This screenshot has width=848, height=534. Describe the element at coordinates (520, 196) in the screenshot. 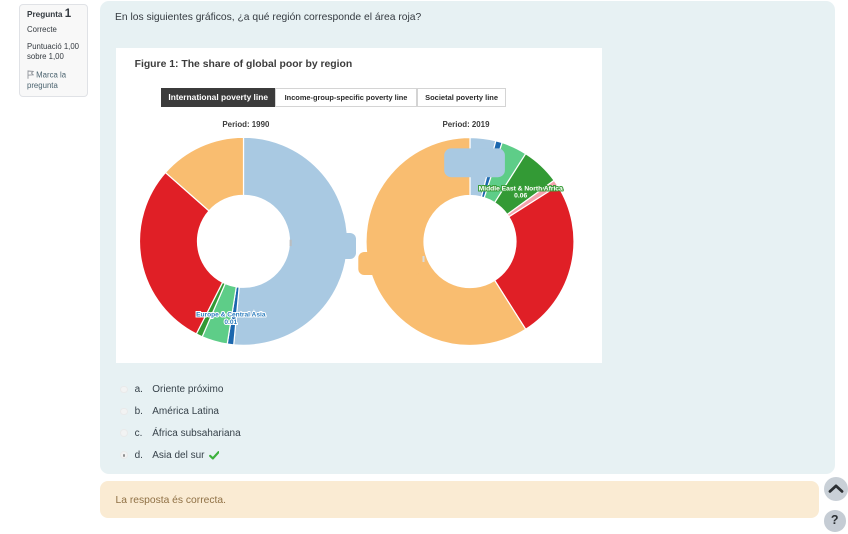

I see `svg-text: 0.06` at that location.